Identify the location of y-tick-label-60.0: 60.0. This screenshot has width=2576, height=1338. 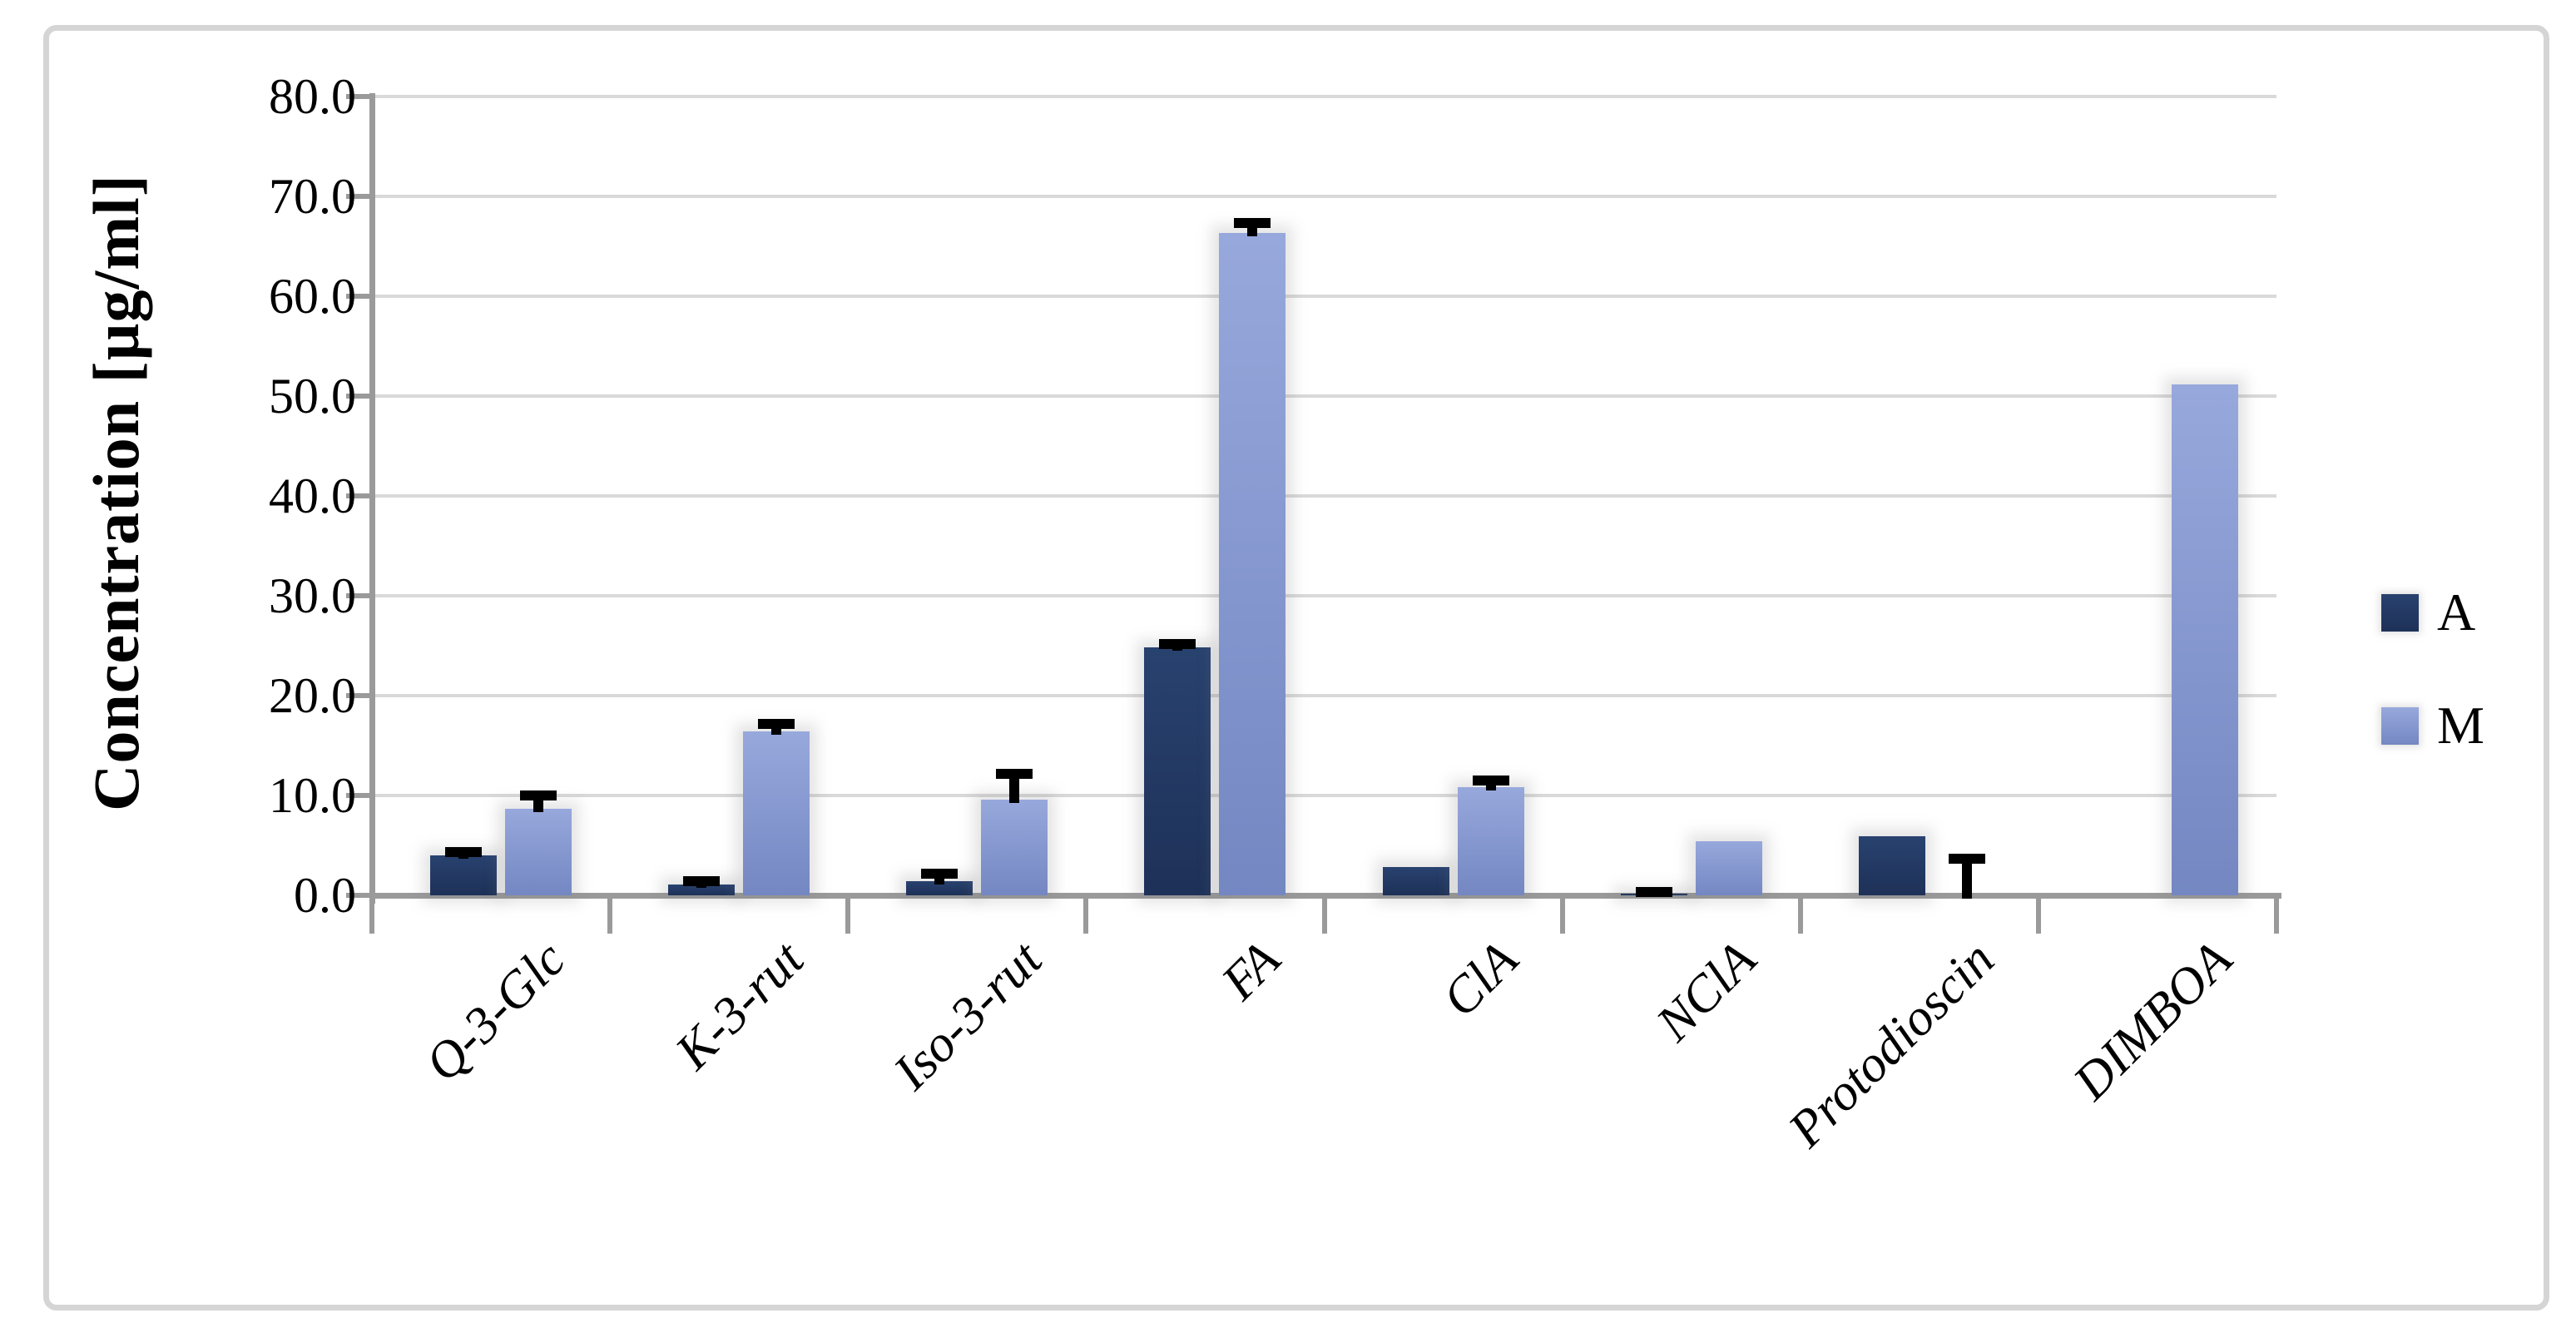
(312, 296).